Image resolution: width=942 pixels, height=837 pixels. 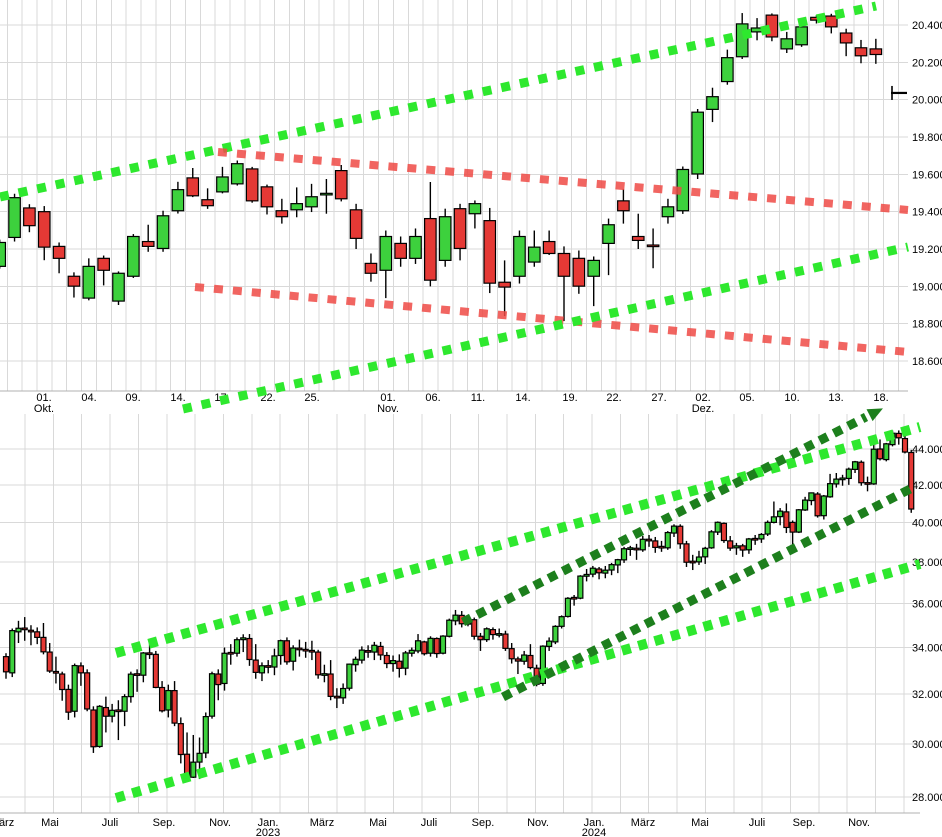 What do you see at coordinates (757, 823) in the screenshot?
I see `x-axis-label: Juli` at bounding box center [757, 823].